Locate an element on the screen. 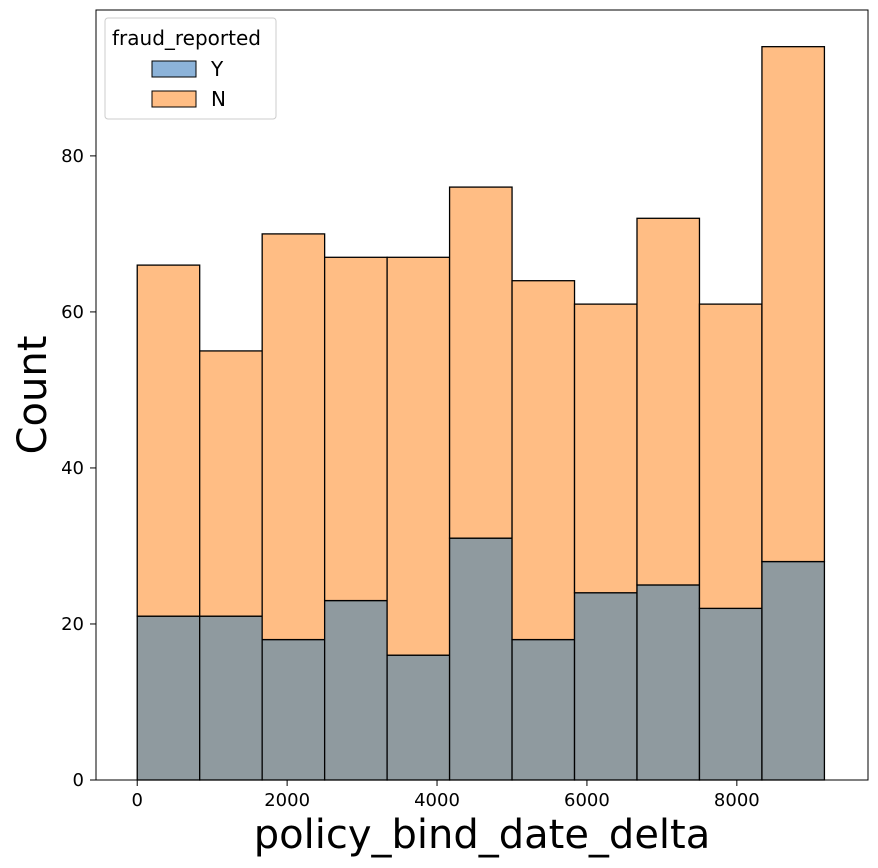 This screenshot has width=878, height=868. x-axis-label: policy_bind_date_delta is located at coordinates (482, 835).